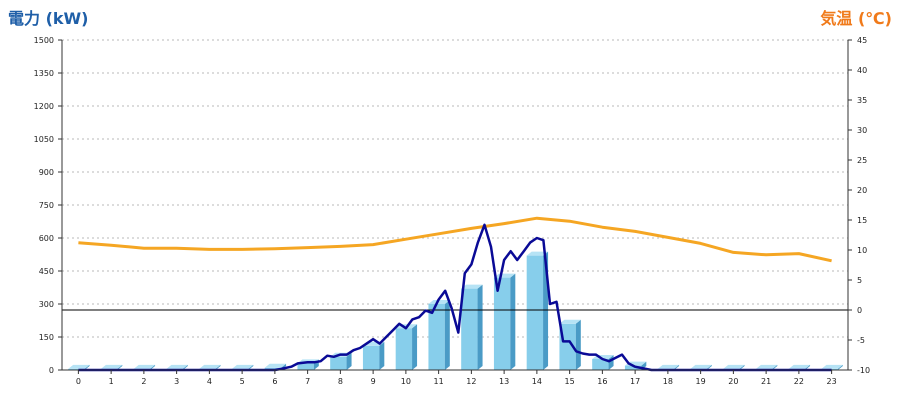 The height and width of the screenshot is (400, 900). I want to click on x-tick-label: 17, so click(635, 381).